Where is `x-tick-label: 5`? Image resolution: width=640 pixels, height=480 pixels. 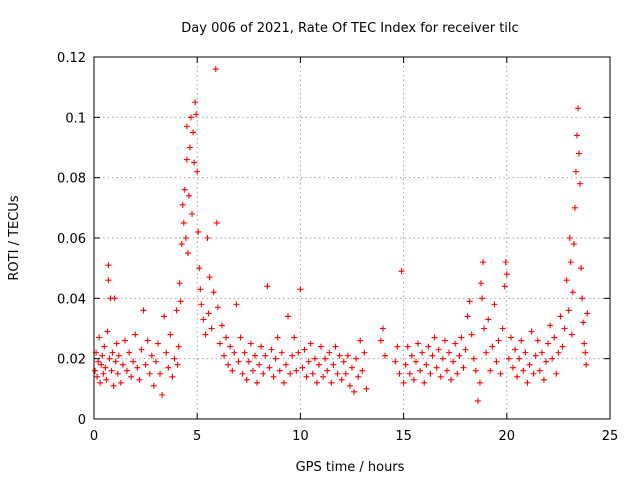 x-tick-label: 5 is located at coordinates (197, 436).